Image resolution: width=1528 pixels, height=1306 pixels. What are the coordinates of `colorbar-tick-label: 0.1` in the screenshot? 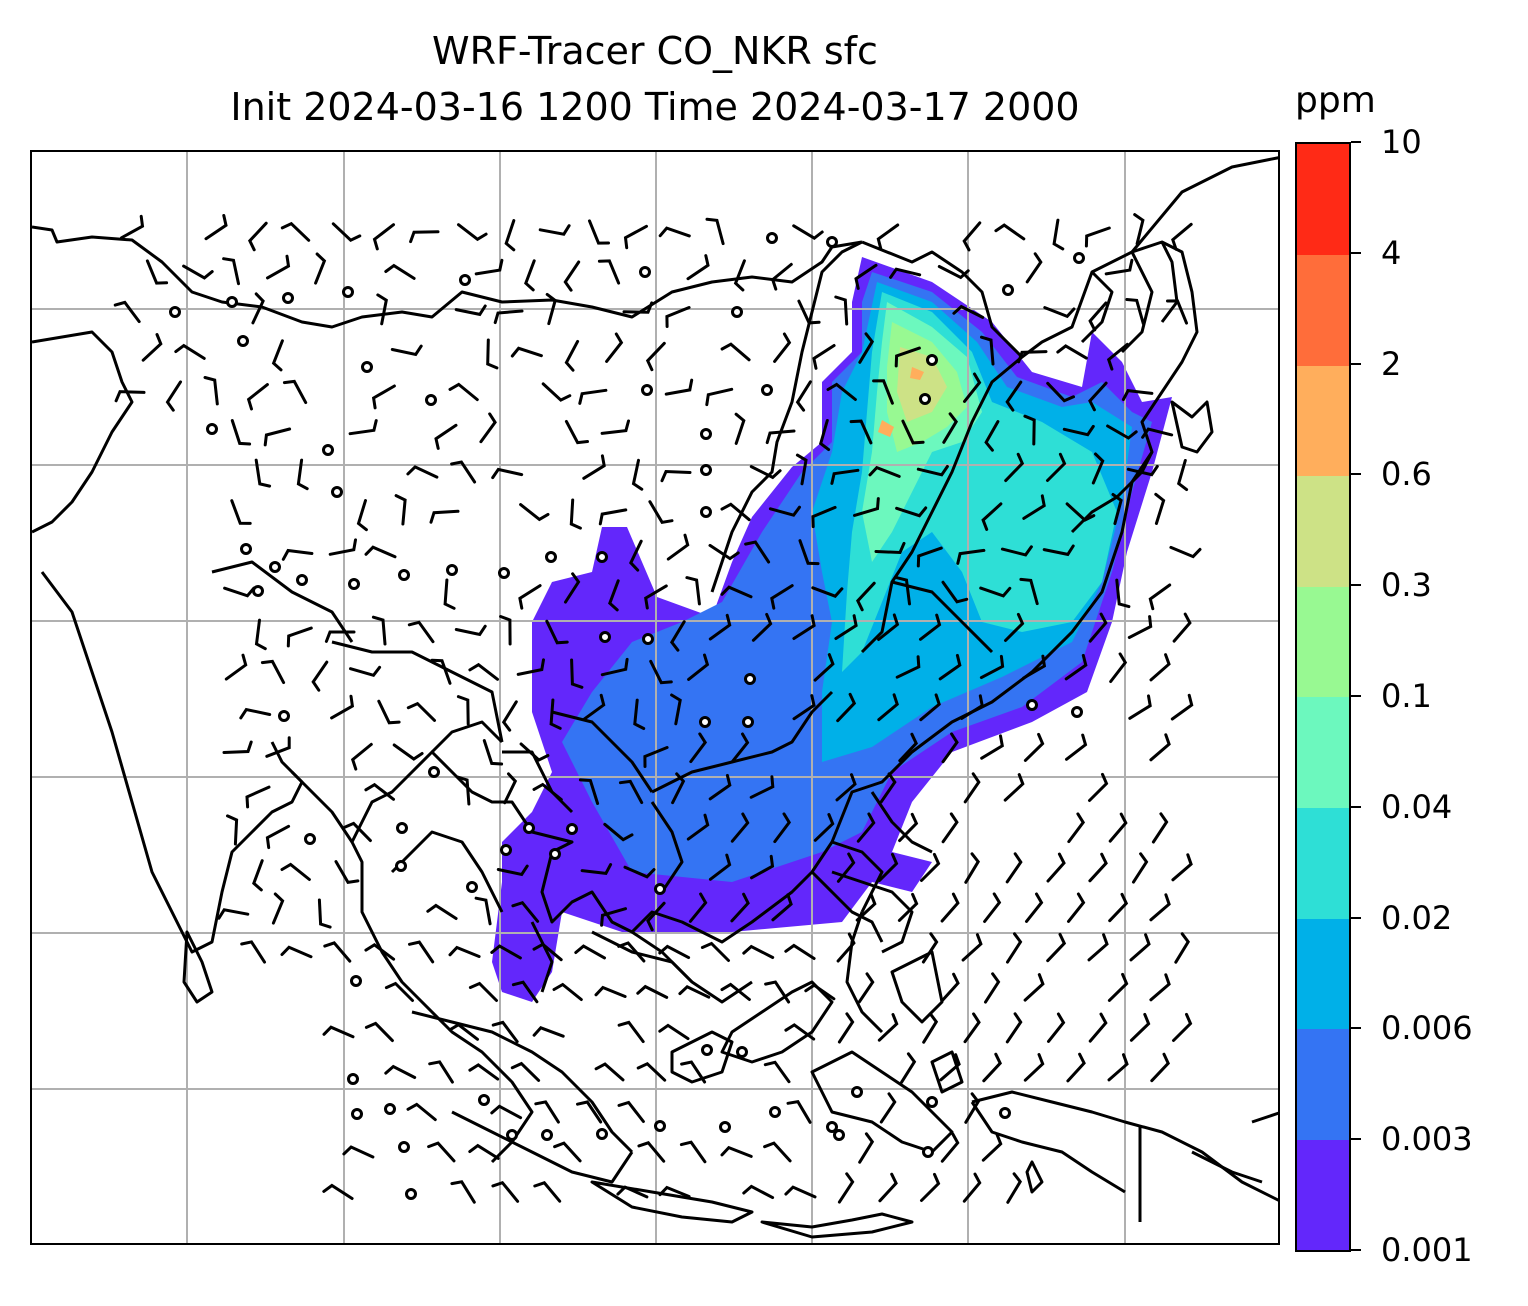 It's located at (1406, 696).